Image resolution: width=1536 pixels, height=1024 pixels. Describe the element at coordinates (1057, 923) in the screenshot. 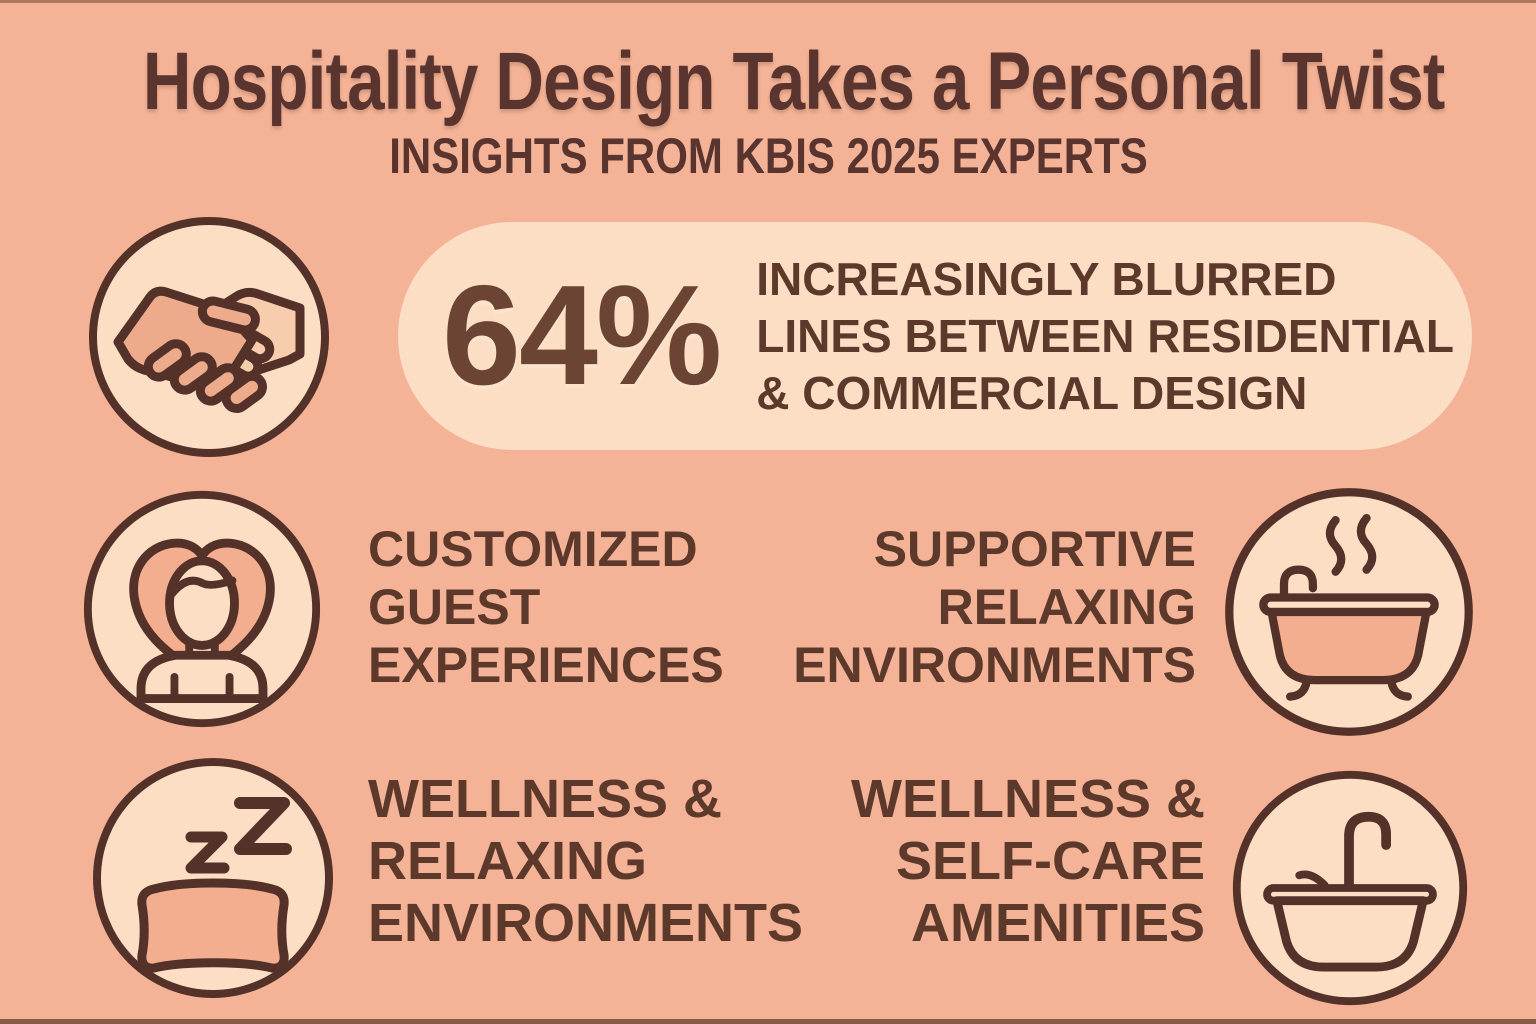

I see `section-line: AMENITIES` at that location.